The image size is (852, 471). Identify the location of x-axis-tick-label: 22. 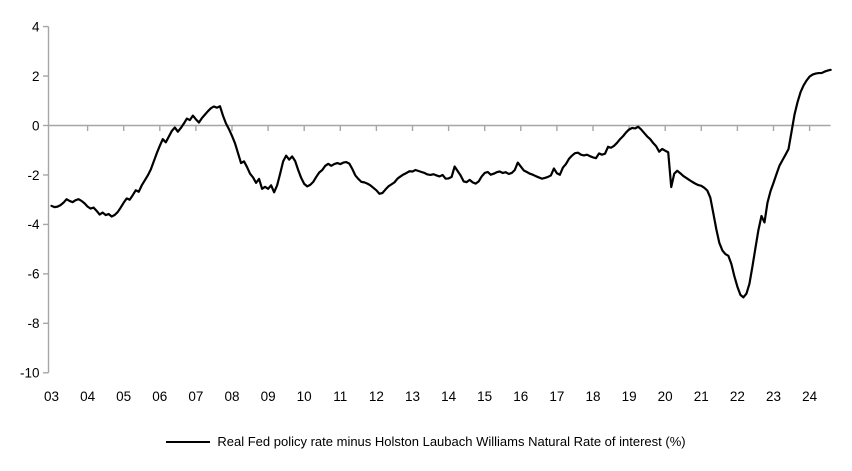
(737, 396).